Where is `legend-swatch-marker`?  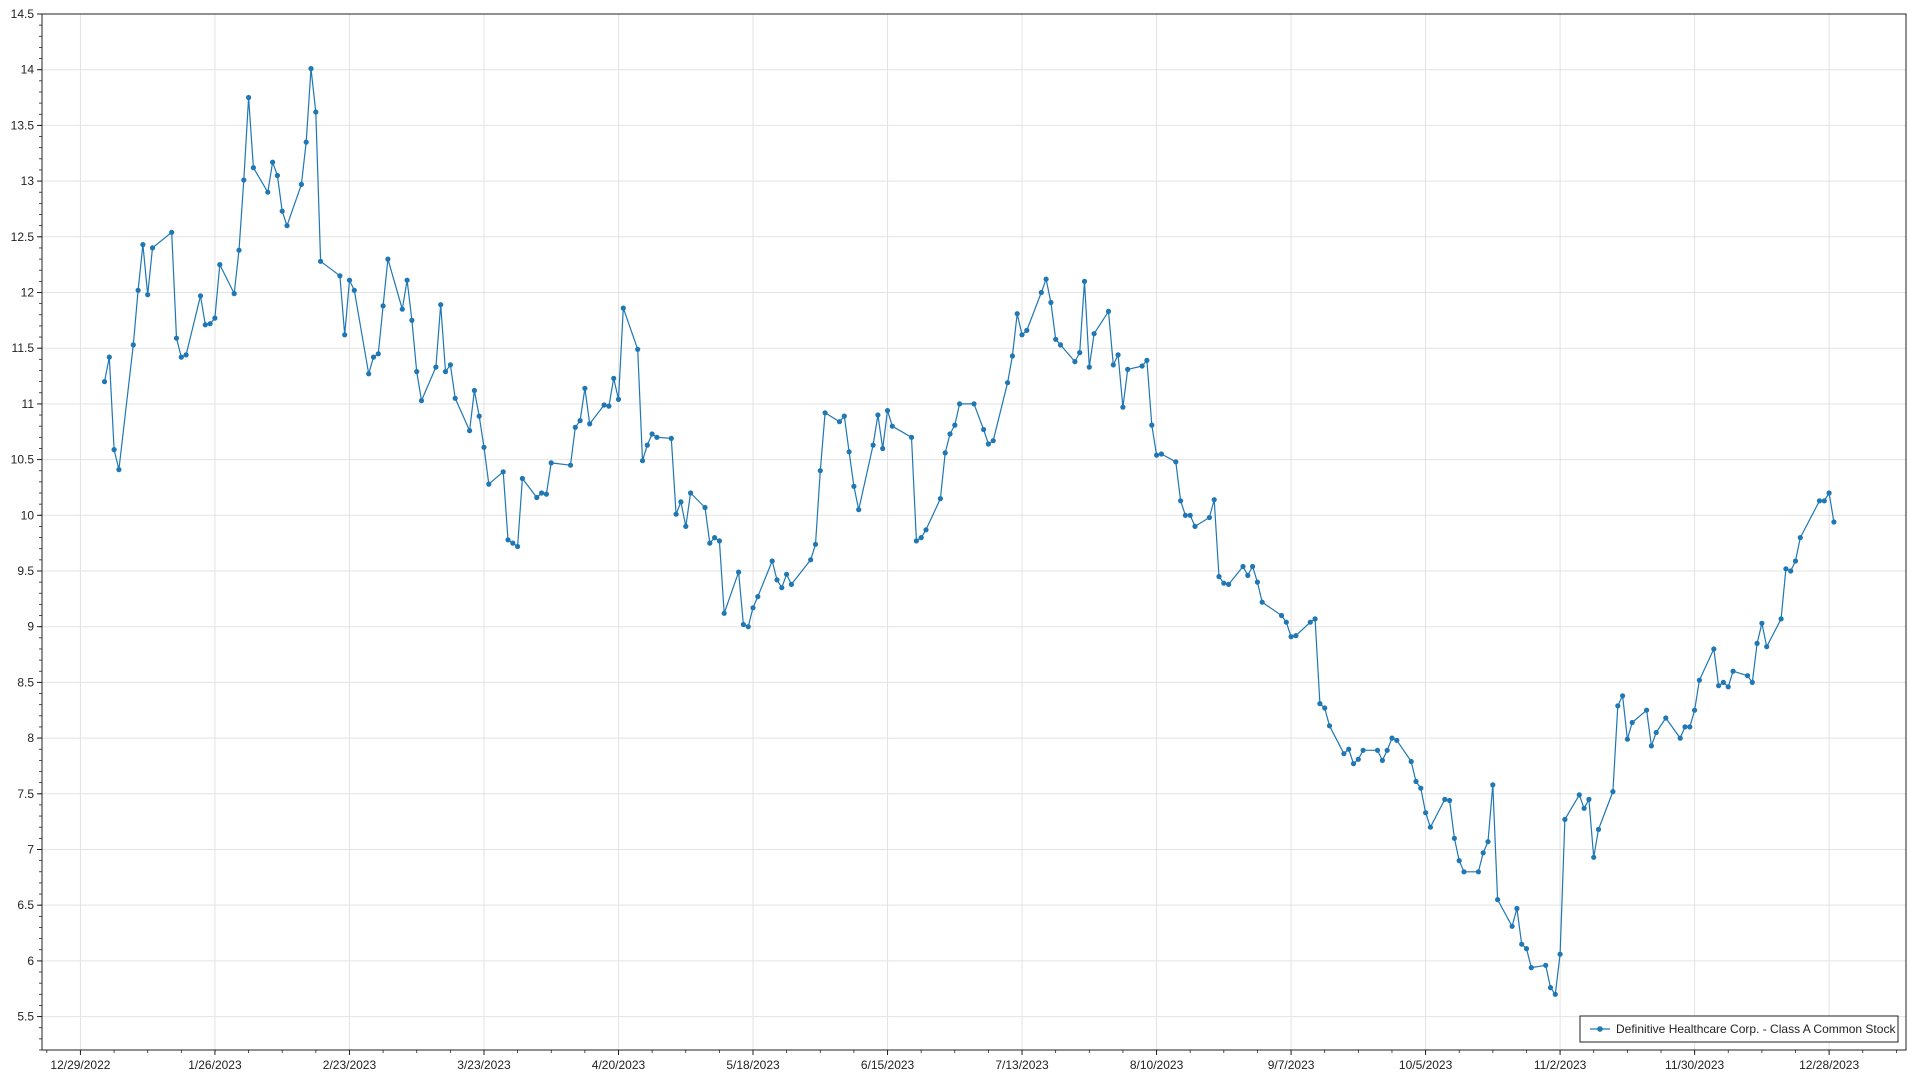 legend-swatch-marker is located at coordinates (1600, 1029).